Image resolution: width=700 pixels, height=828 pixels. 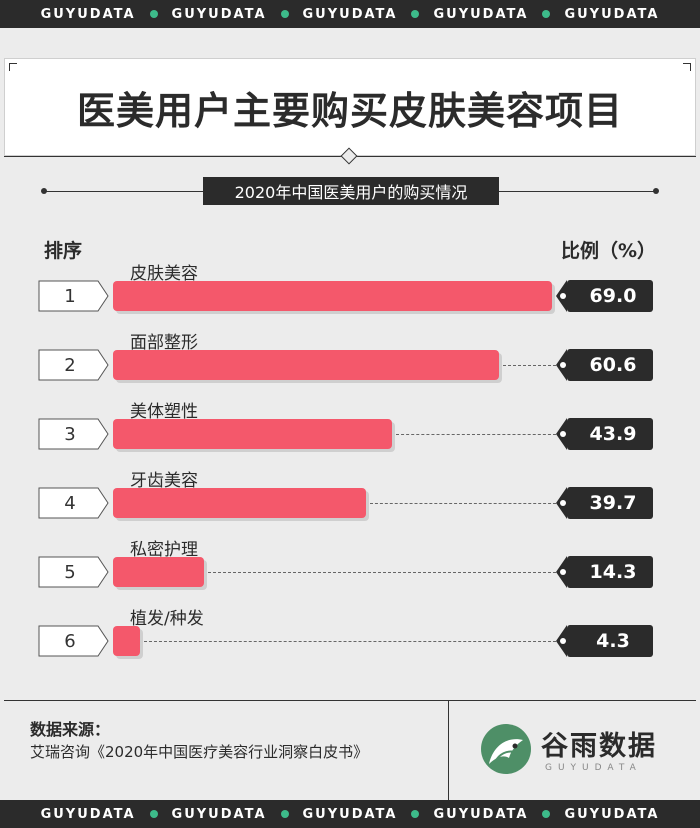 I want to click on table-row: 植发/种发 6 4.3, so click(x=350, y=647).